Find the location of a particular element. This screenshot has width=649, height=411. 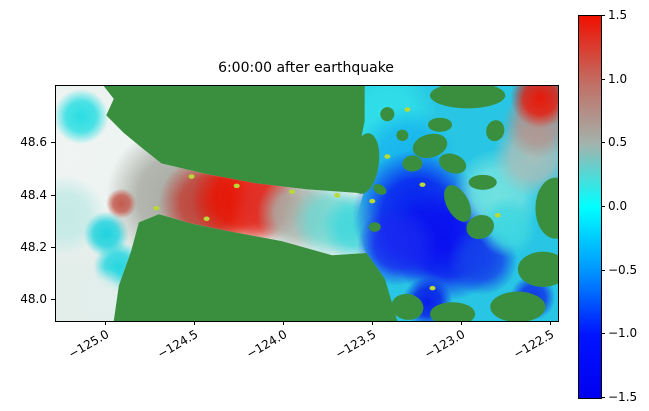

colorbar-tick-label: 1.0 is located at coordinates (618, 78).